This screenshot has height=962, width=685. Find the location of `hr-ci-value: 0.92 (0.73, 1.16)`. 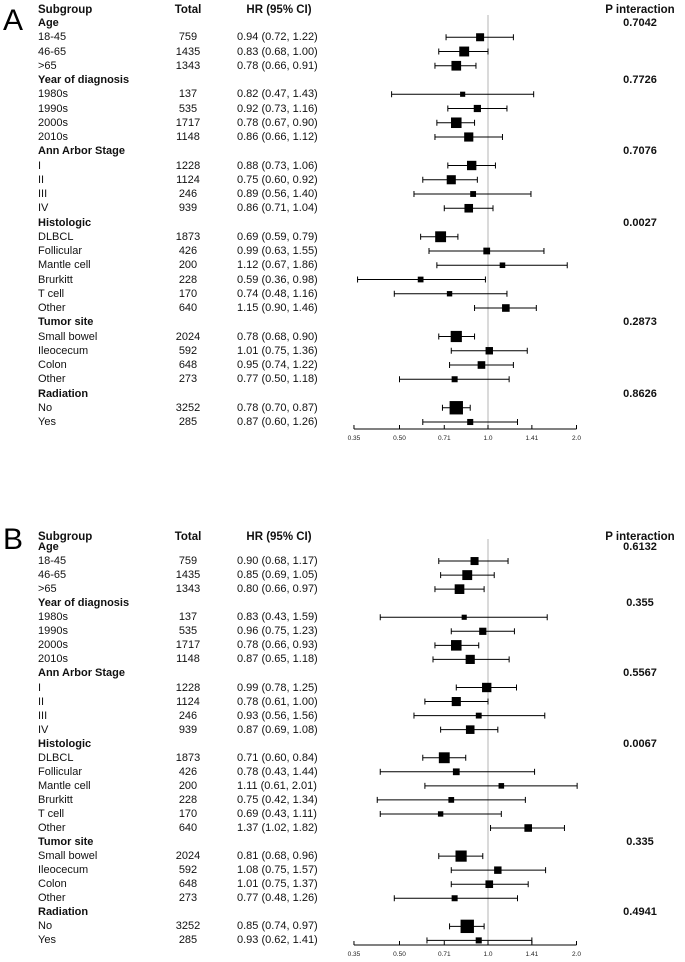

hr-ci-value: 0.92 (0.73, 1.16) is located at coordinates (277, 108).